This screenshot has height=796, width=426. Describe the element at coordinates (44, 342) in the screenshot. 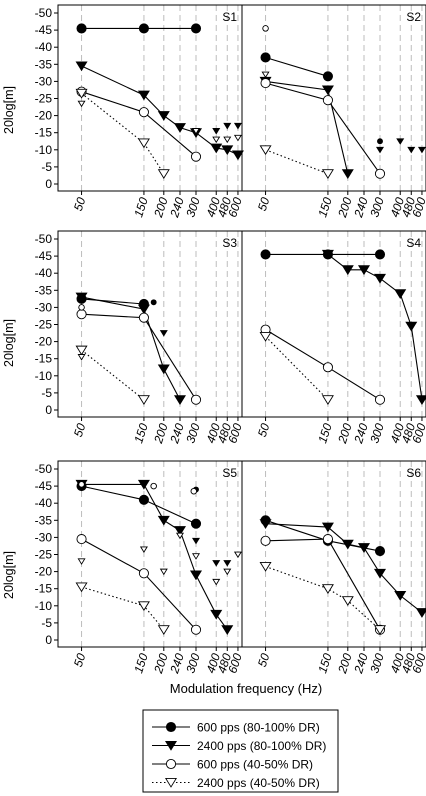

I see `y-tick-label: -20` at that location.